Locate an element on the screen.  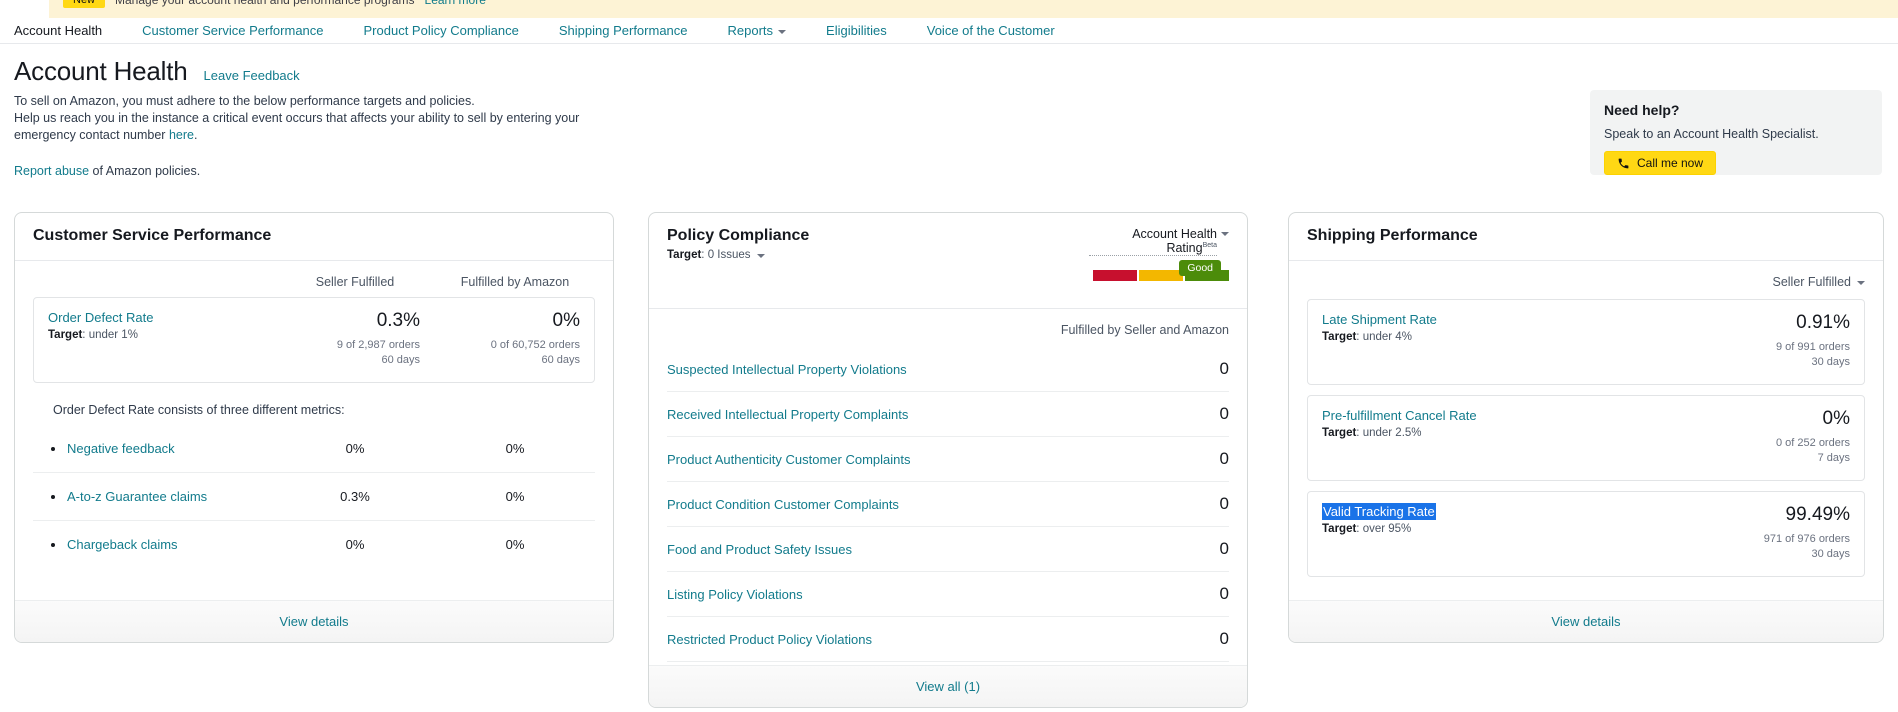
emergency-contact-here-link: here is located at coordinates (181, 135).